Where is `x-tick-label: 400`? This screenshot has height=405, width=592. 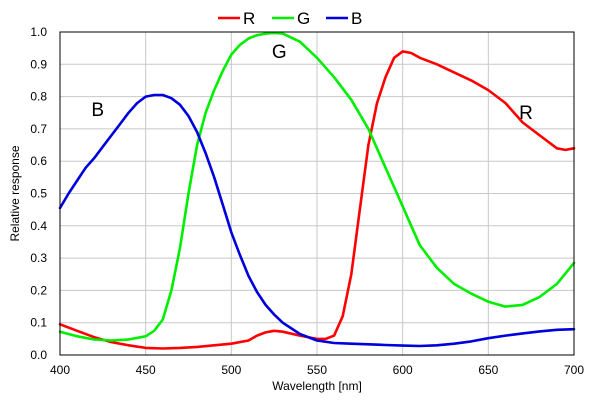
x-tick-label: 400 is located at coordinates (60, 370).